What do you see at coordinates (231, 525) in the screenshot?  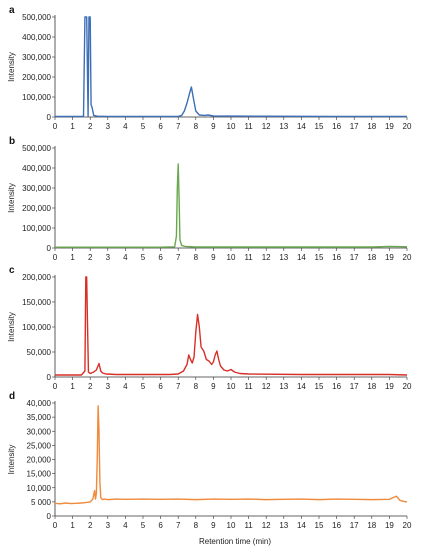 I see `x-tick-label-d: 10` at bounding box center [231, 525].